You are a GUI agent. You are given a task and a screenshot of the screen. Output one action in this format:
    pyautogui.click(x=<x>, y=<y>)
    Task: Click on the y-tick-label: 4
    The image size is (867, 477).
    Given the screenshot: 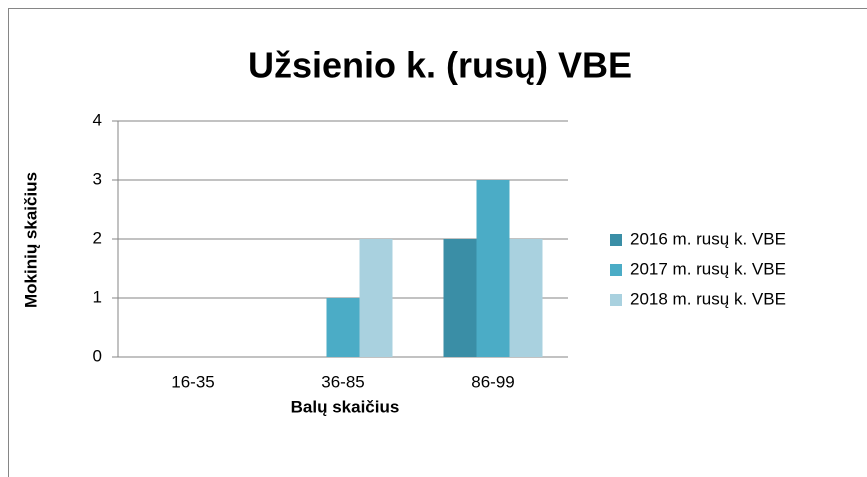 What is the action you would take?
    pyautogui.click(x=97, y=119)
    